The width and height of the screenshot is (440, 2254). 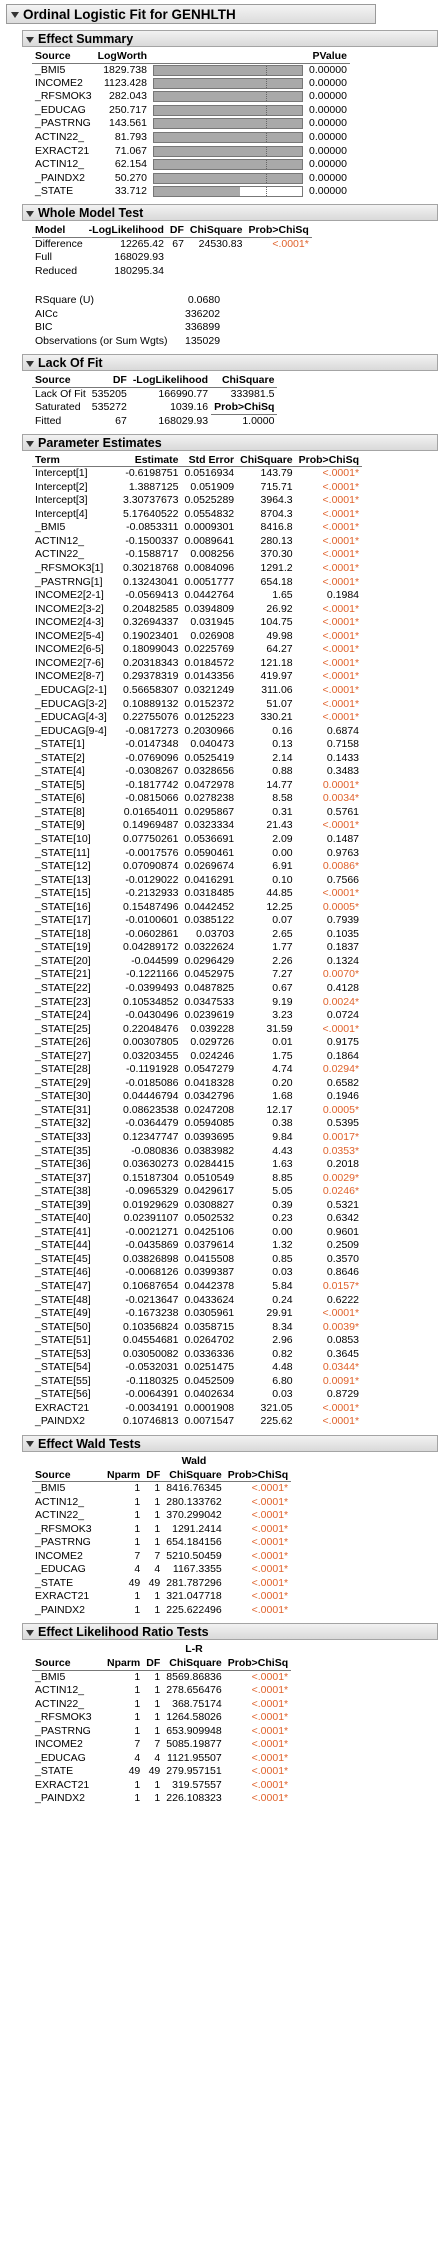 What do you see at coordinates (197, 745) in the screenshot?
I see `table-row: _STATE[1] -0.0147348 0.040473 0.13 0.7158` at bounding box center [197, 745].